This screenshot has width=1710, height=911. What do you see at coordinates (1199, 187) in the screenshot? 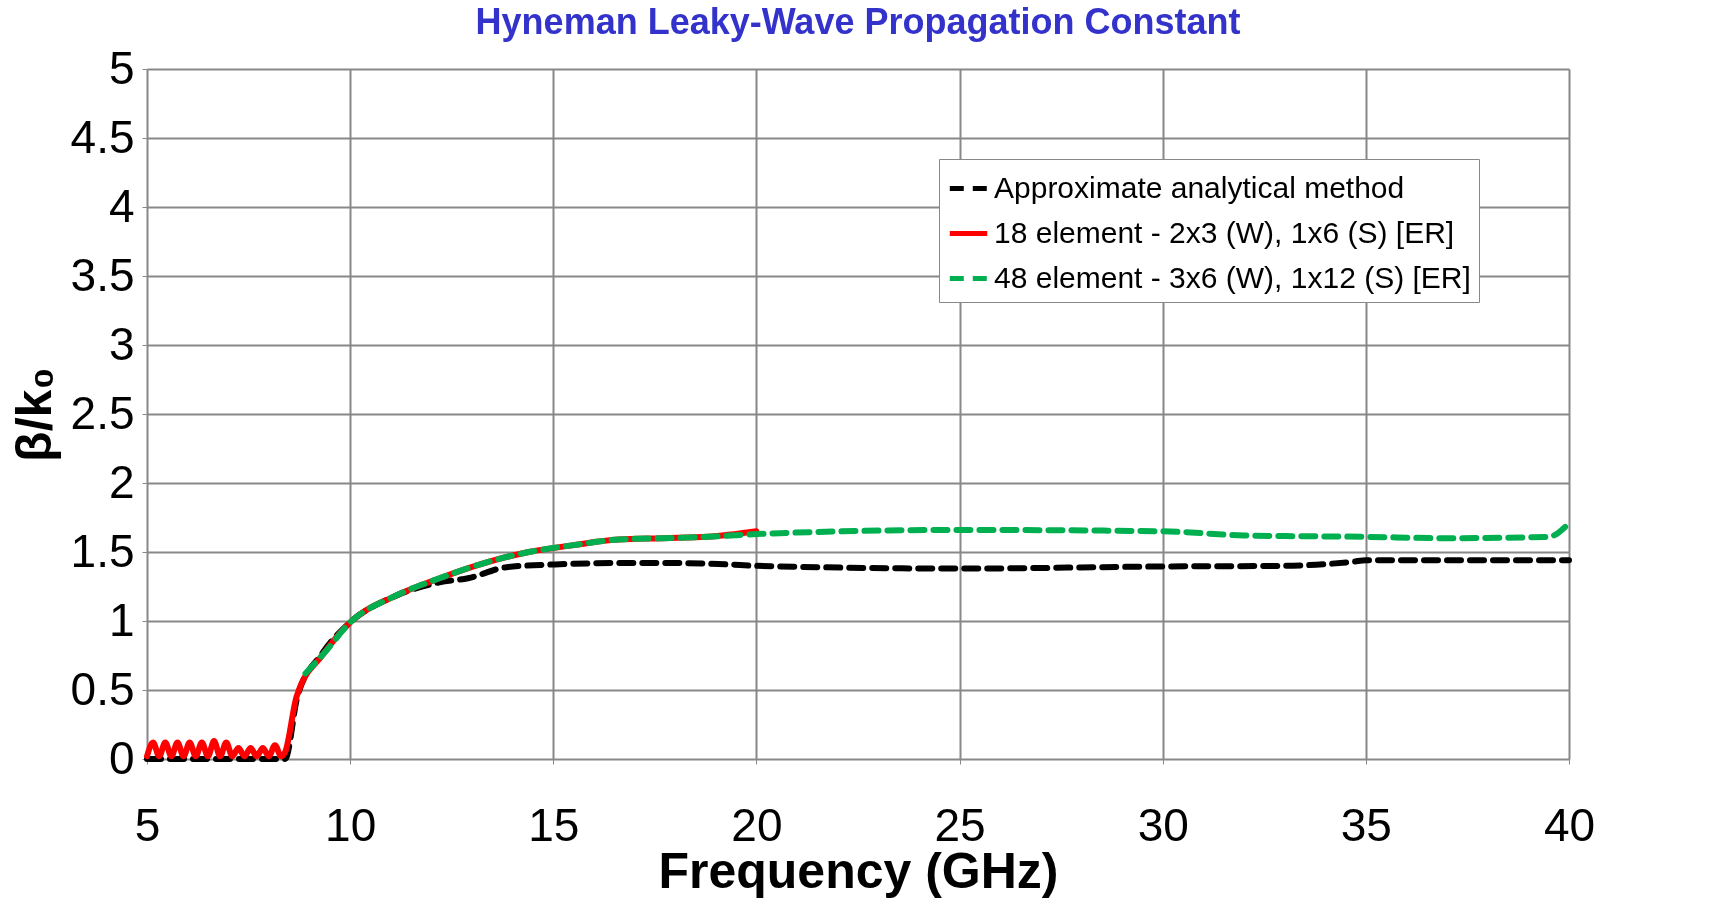
I see `legend-label: Approximate analytical method` at bounding box center [1199, 187].